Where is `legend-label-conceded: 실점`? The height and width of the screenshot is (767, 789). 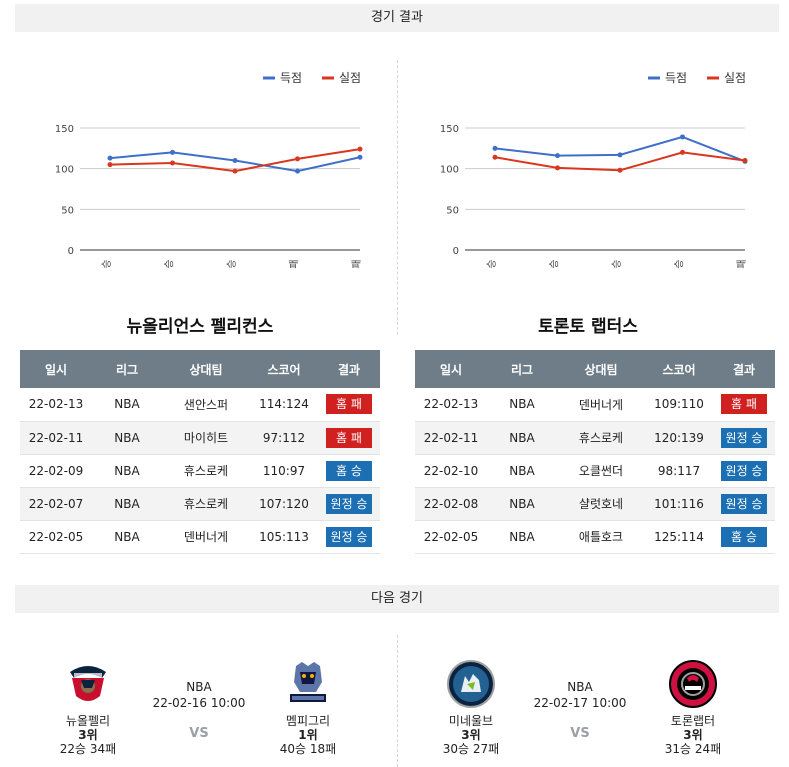
legend-label-conceded: 실점 is located at coordinates (735, 78).